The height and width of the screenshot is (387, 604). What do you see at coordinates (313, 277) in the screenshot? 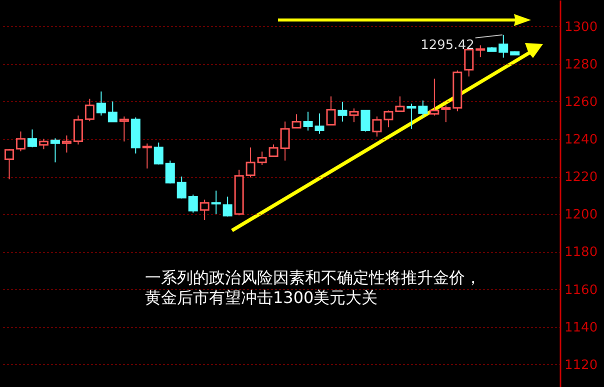
I see `annotation: 一系列的政治风险因素和不确定性将推升金价，` at bounding box center [313, 277].